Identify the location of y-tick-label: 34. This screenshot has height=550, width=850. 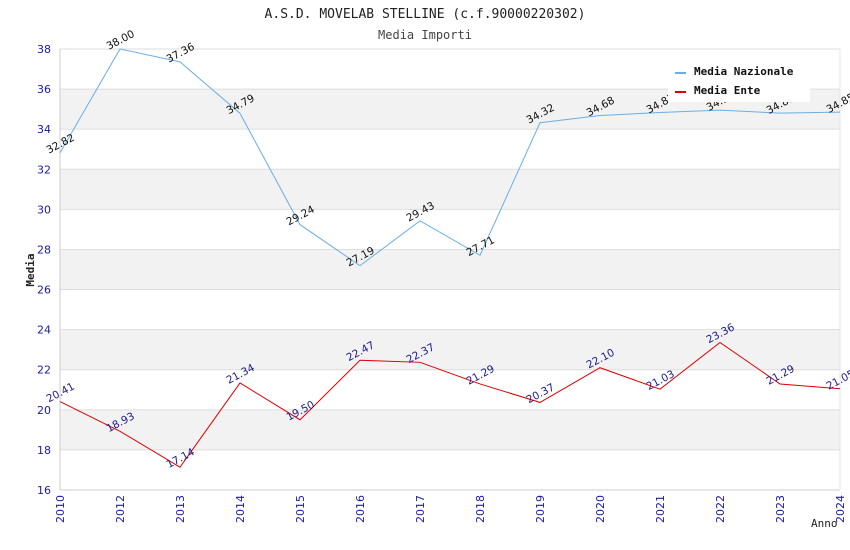
(44, 129).